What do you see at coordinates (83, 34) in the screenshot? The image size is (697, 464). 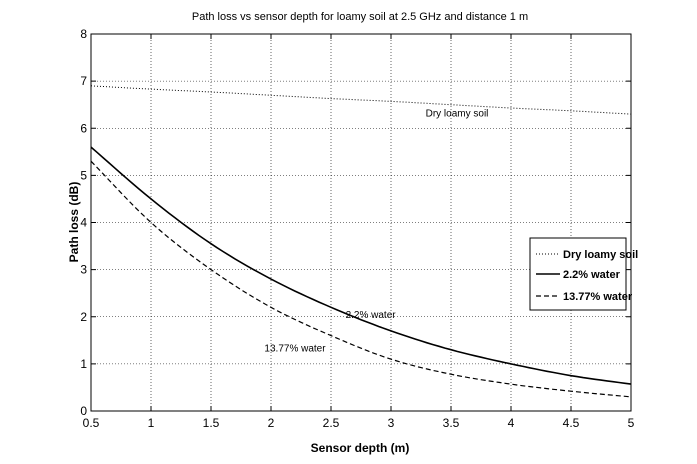 I see `y-tick-label: 8` at bounding box center [83, 34].